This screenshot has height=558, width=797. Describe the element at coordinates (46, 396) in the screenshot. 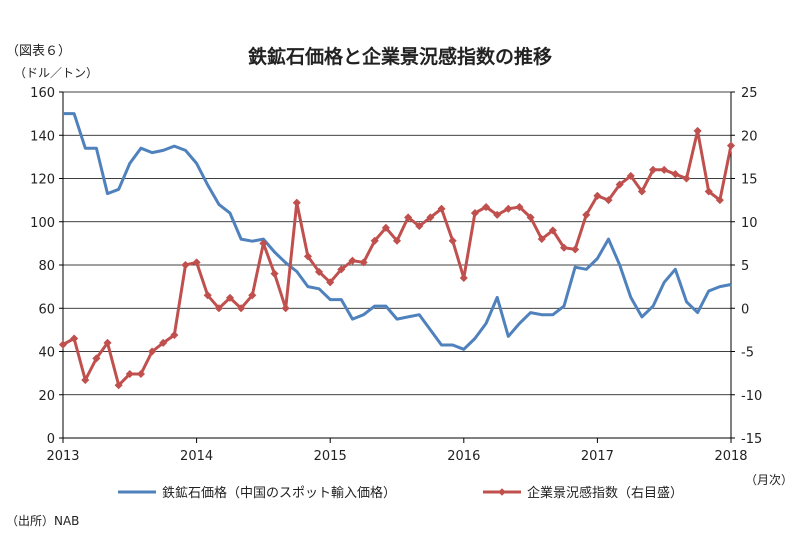

I see `left-tick-label: 20` at that location.